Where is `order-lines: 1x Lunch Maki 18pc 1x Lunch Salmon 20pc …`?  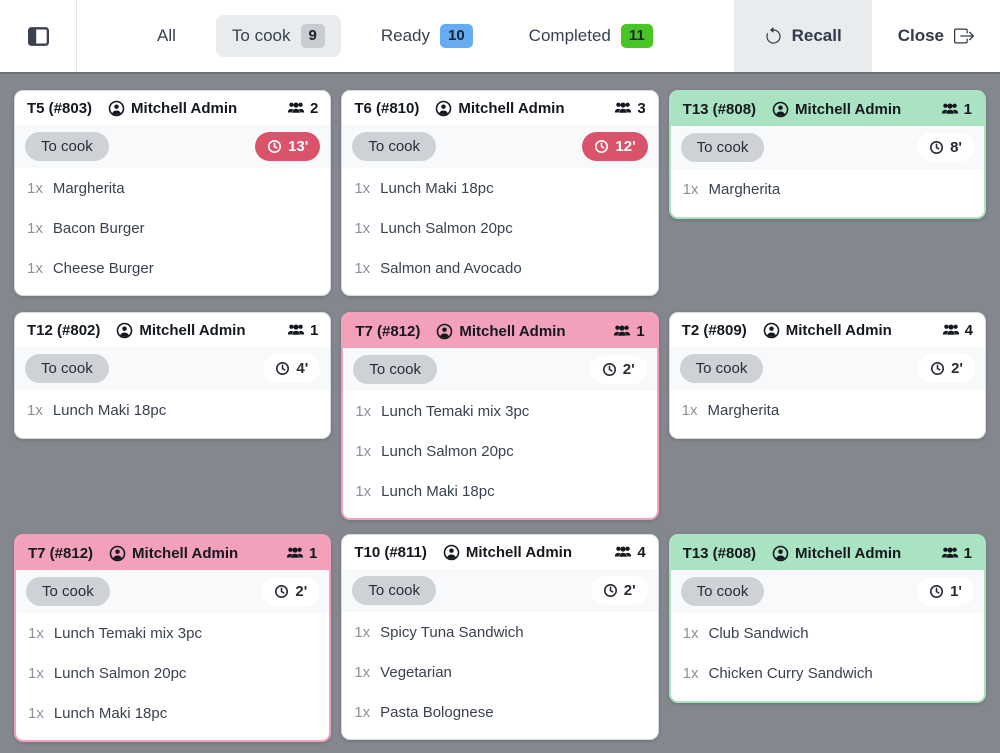 order-lines: 1x Lunch Maki 18pc 1x Lunch Salmon 20pc … is located at coordinates (499, 231).